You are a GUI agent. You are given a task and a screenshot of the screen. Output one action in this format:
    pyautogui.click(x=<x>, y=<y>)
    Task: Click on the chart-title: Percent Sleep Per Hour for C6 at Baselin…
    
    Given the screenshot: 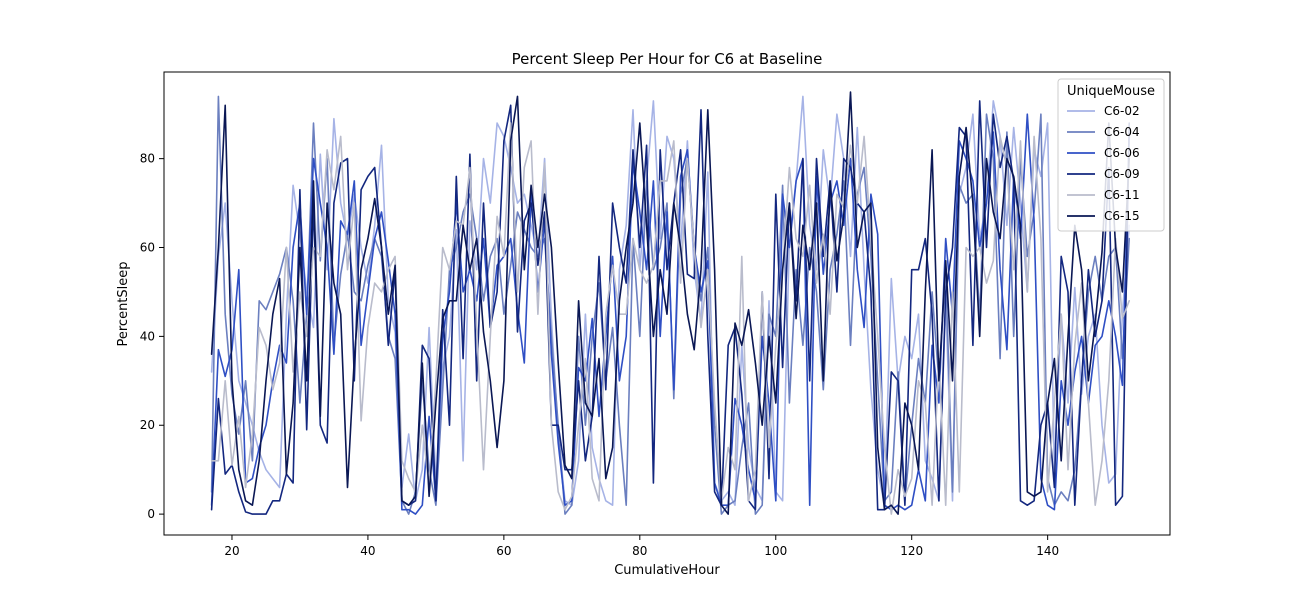 What is the action you would take?
    pyautogui.click(x=667, y=59)
    